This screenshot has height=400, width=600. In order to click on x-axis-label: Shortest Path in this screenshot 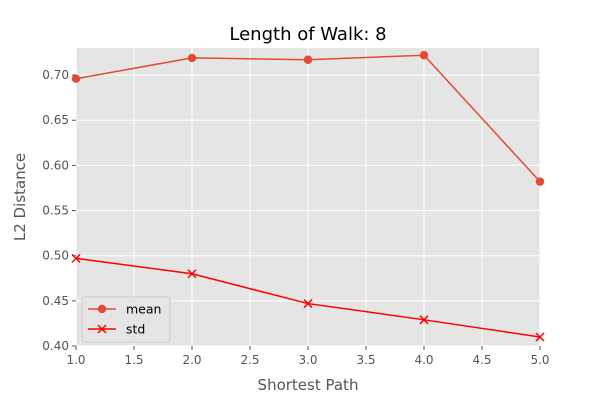, I will do `click(308, 385)`.